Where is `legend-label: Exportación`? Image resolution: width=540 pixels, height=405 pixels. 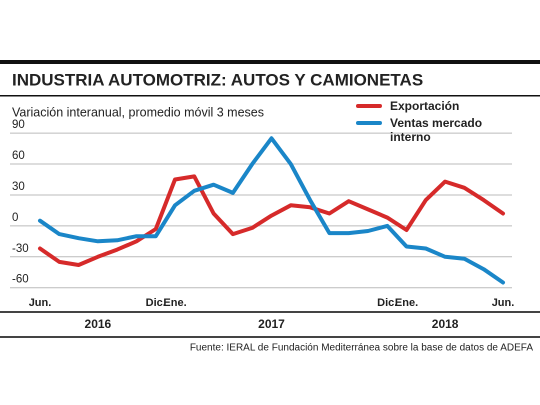
legend-label: Exportación is located at coordinates (425, 106).